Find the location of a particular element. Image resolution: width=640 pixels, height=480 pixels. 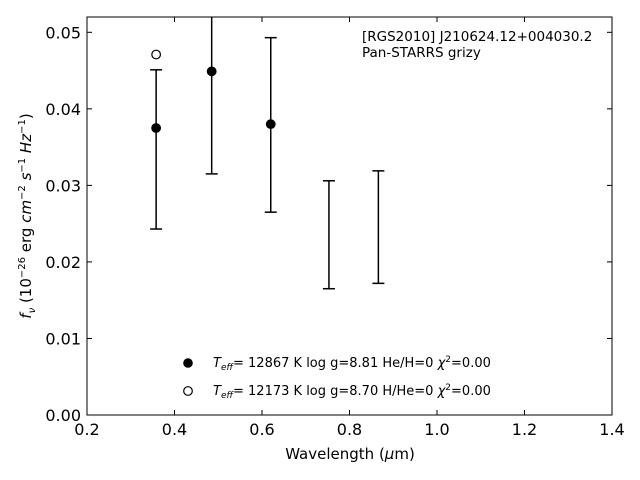

y-axis-label: fν (10−26 erg cm−2 s−1 Hz−1) is located at coordinates (27, 215).